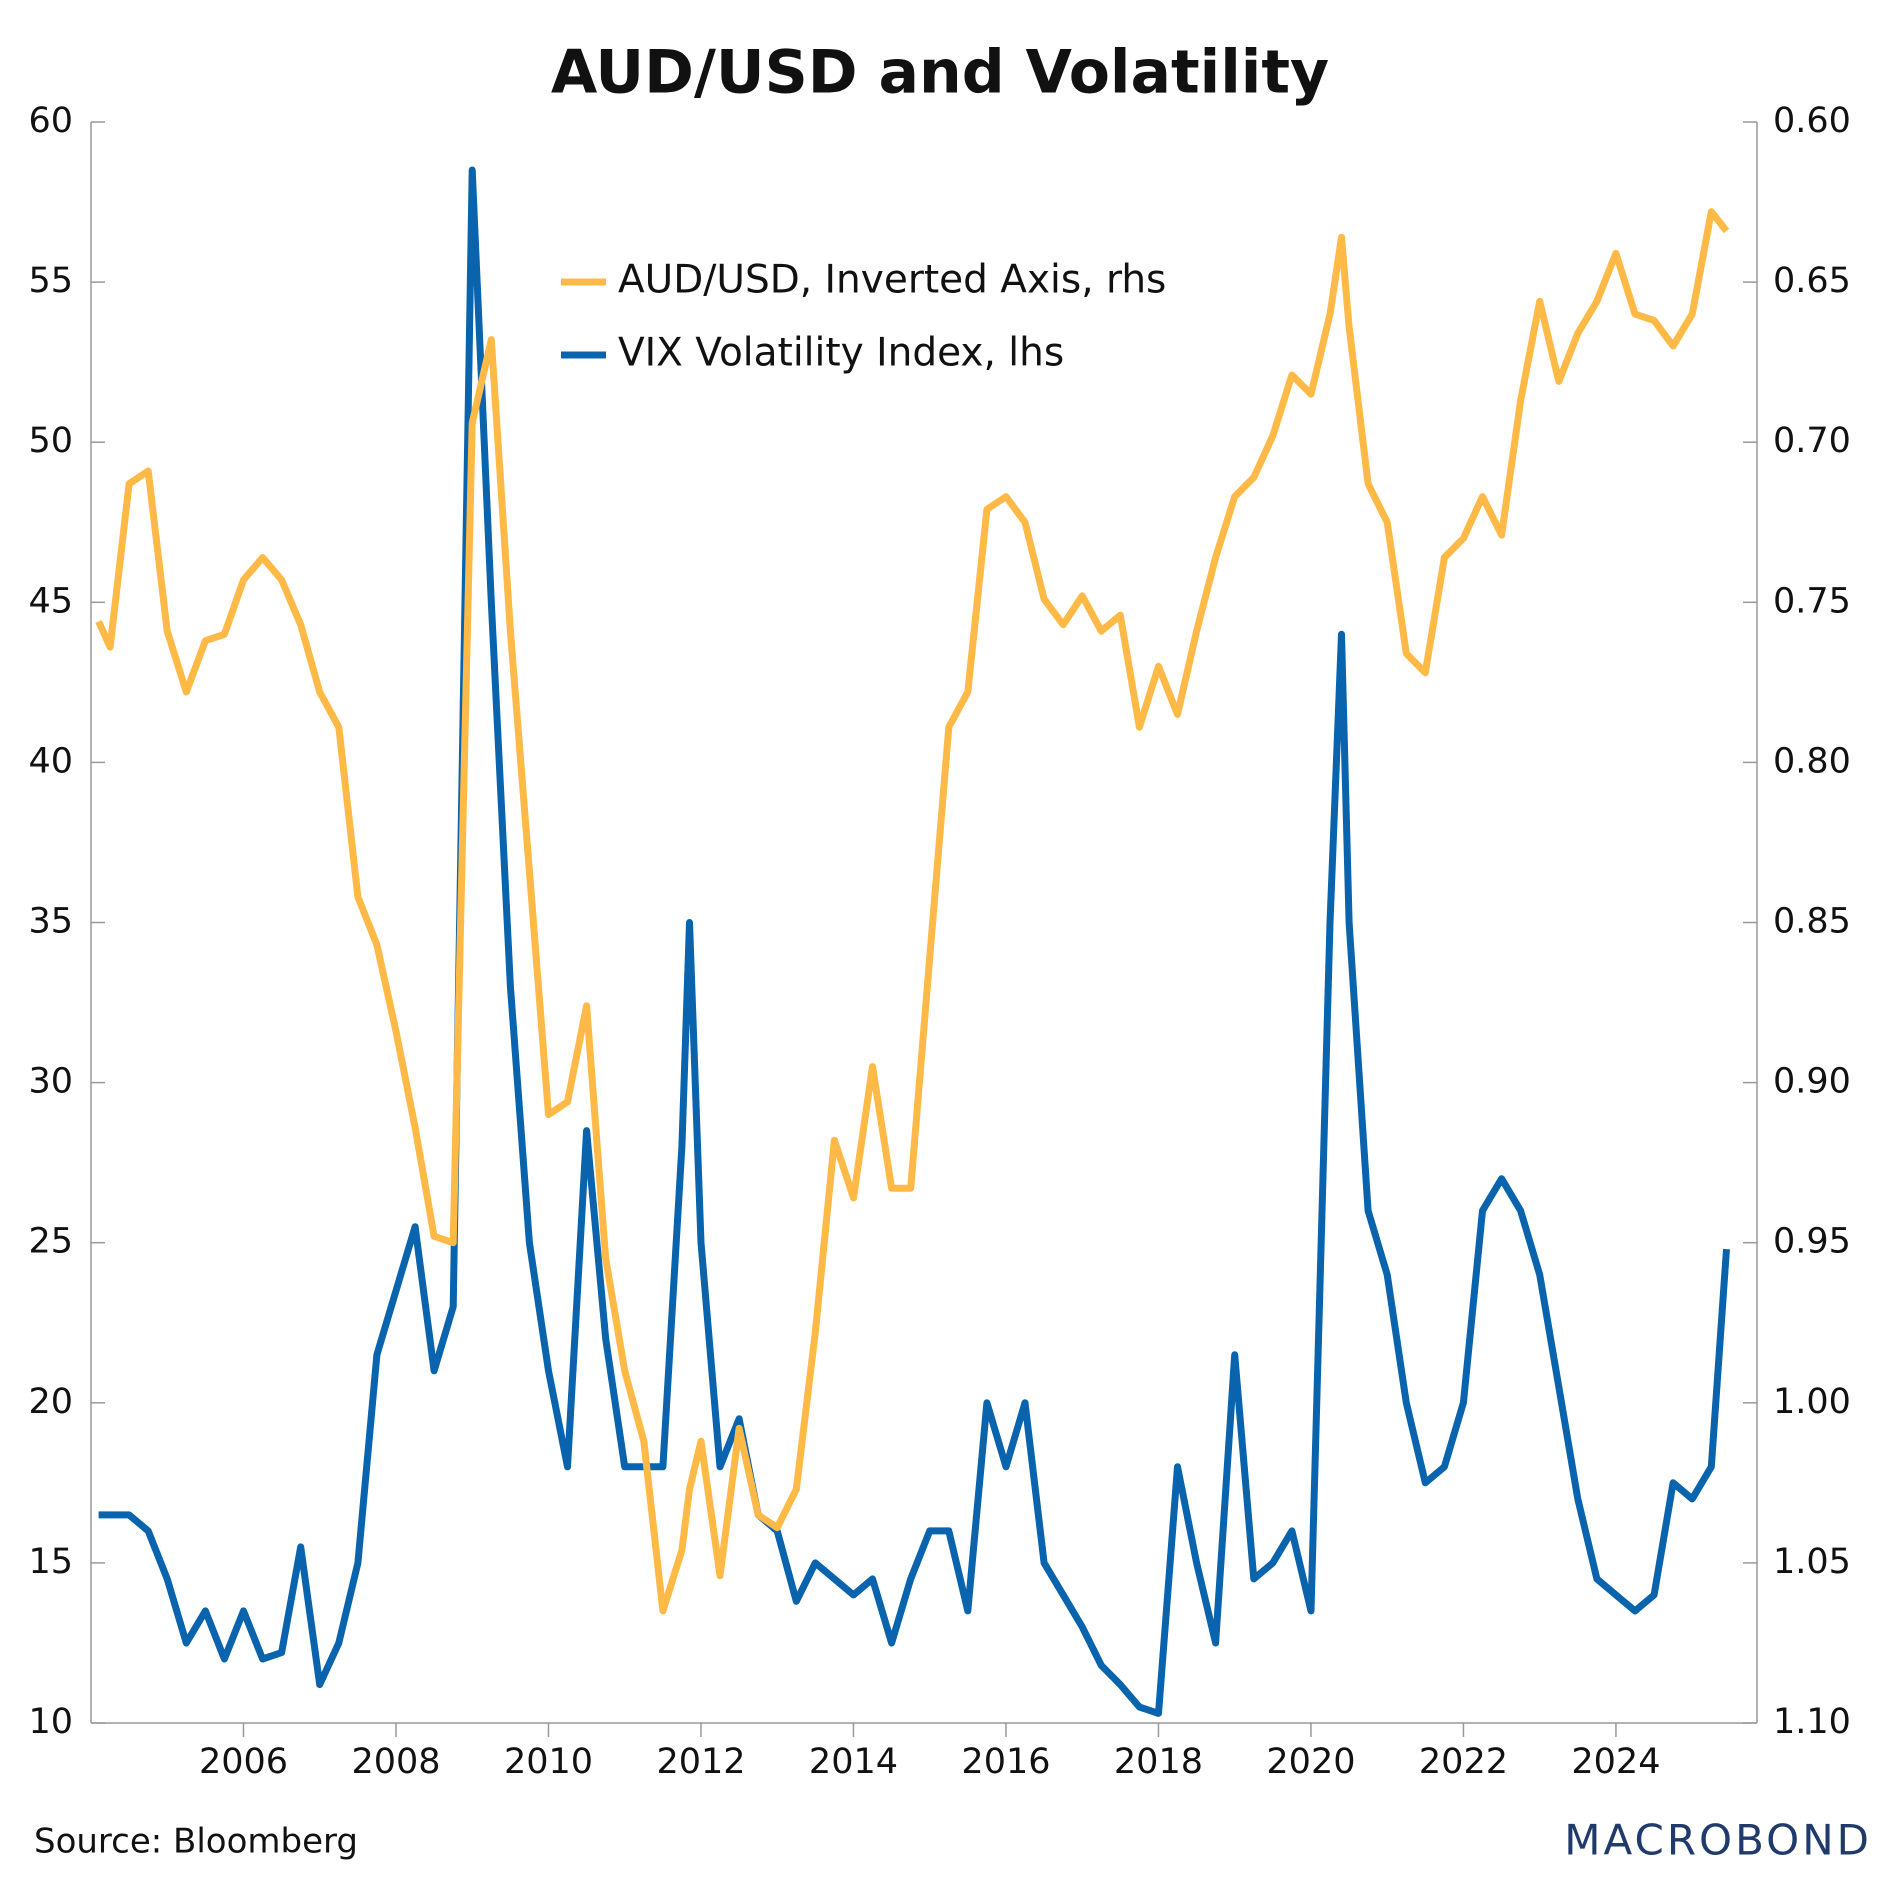 This screenshot has height=1890, width=1890. I want to click on y-tick-label: 60, so click(50, 121).